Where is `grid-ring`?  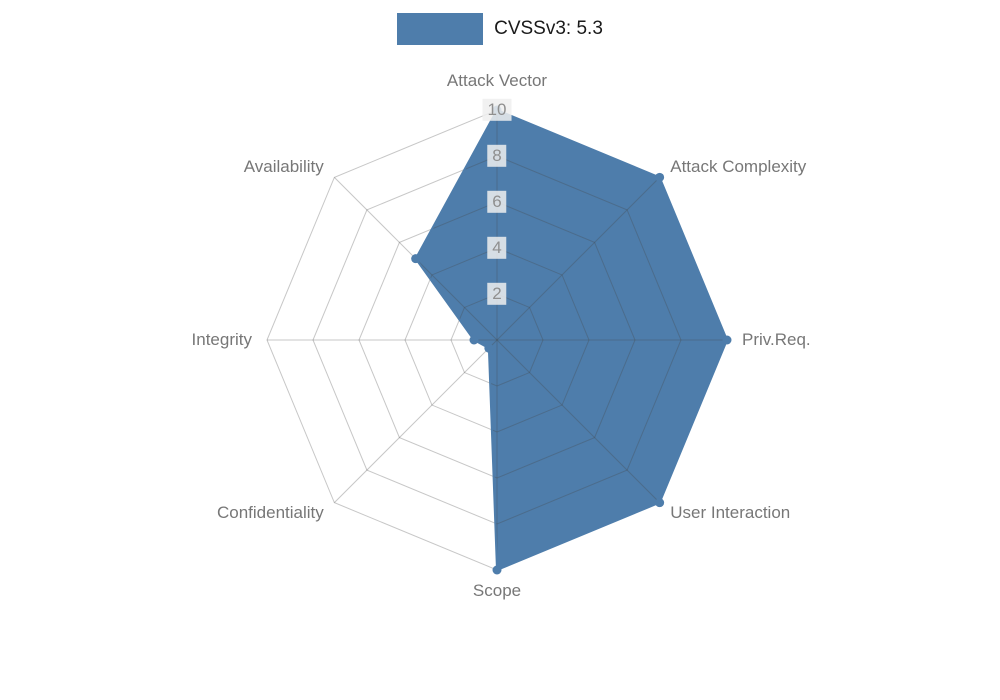
grid-ring is located at coordinates (497, 340).